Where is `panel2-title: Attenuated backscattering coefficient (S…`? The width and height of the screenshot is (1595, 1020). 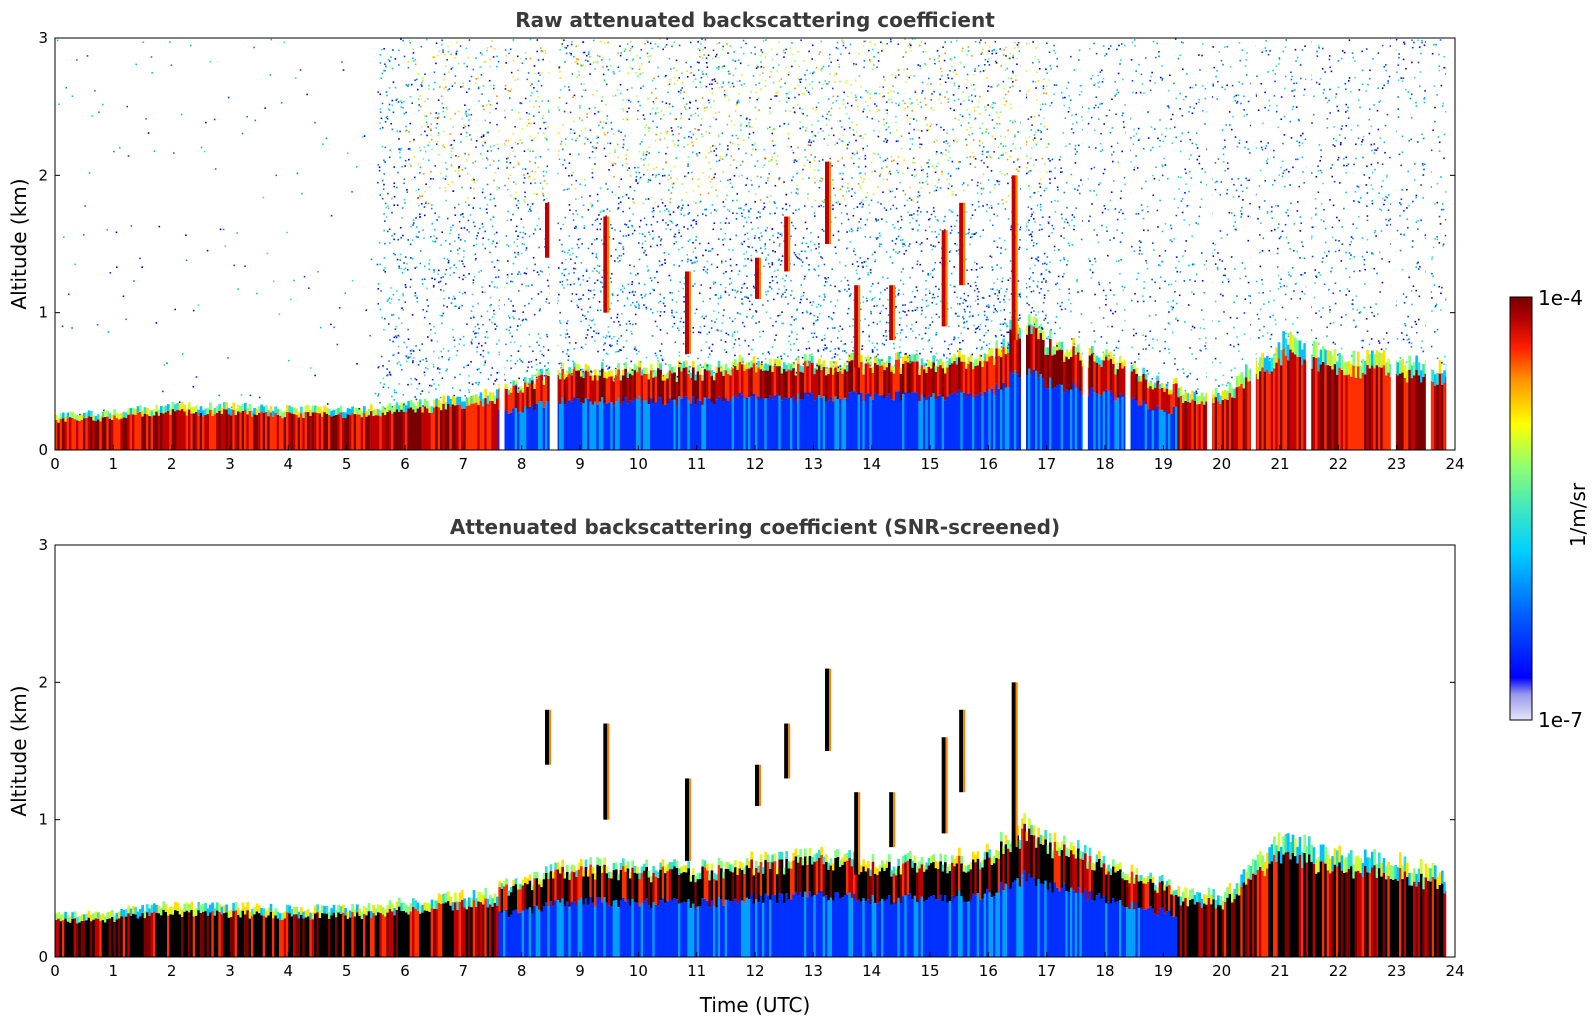
panel2-title: Attenuated backscattering coefficient (S… is located at coordinates (755, 527).